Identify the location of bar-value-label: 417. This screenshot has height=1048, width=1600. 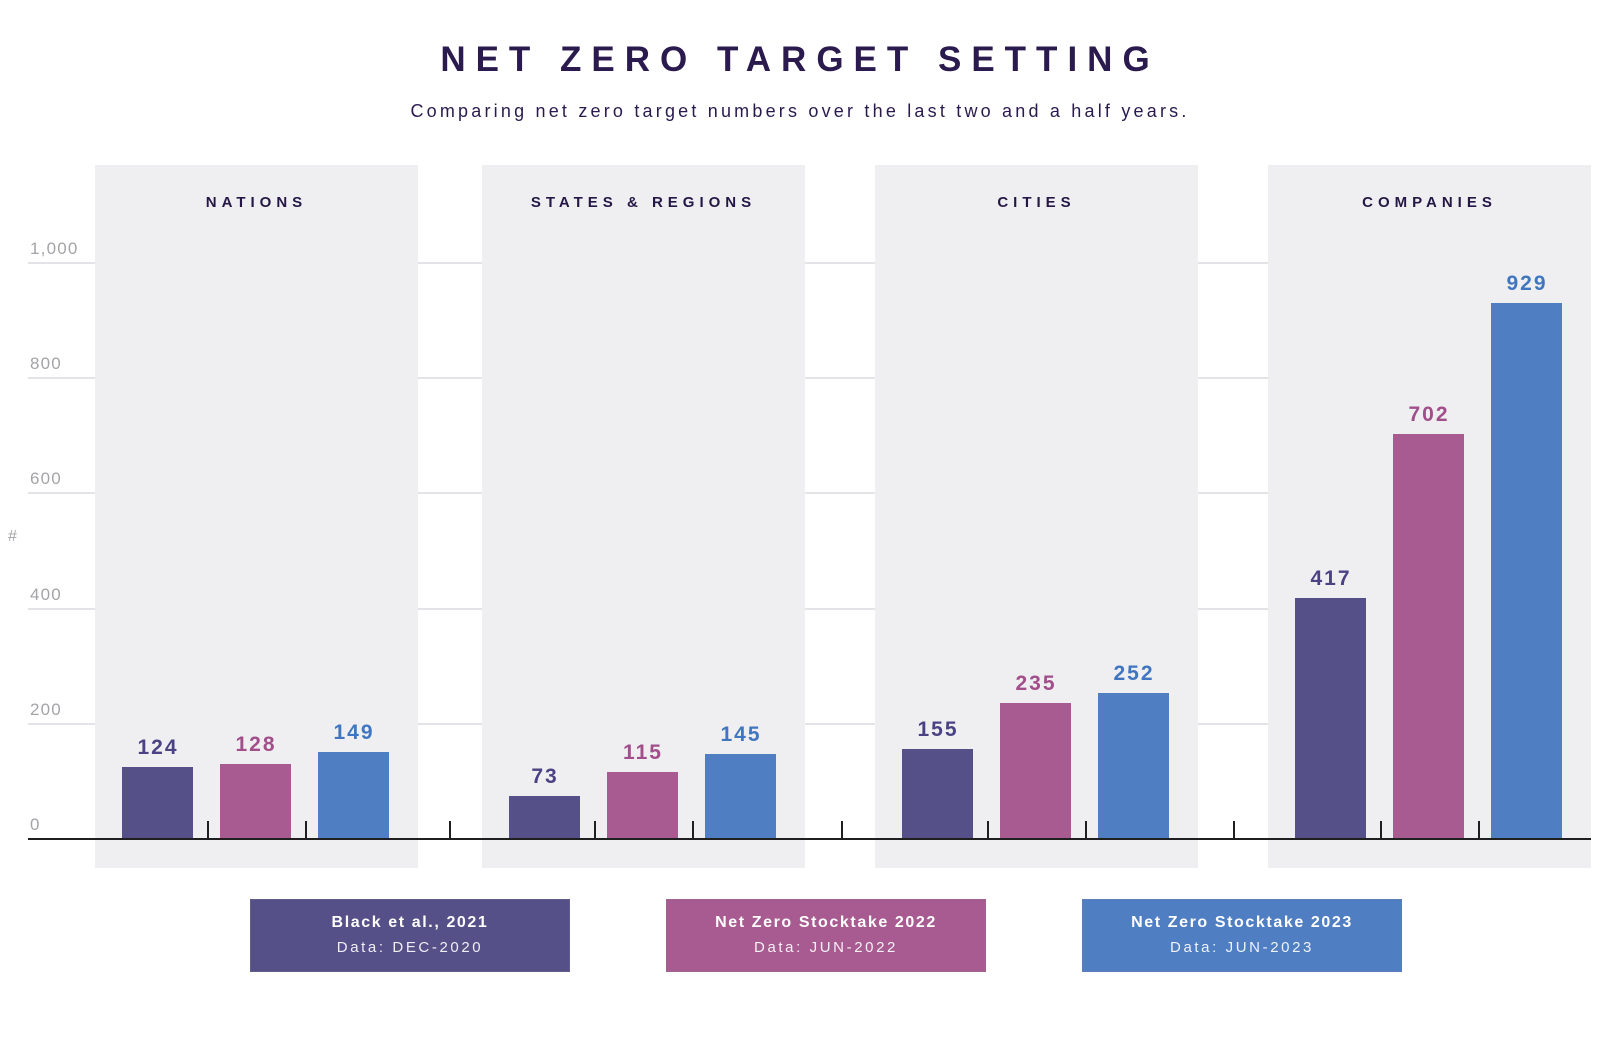
(1331, 578).